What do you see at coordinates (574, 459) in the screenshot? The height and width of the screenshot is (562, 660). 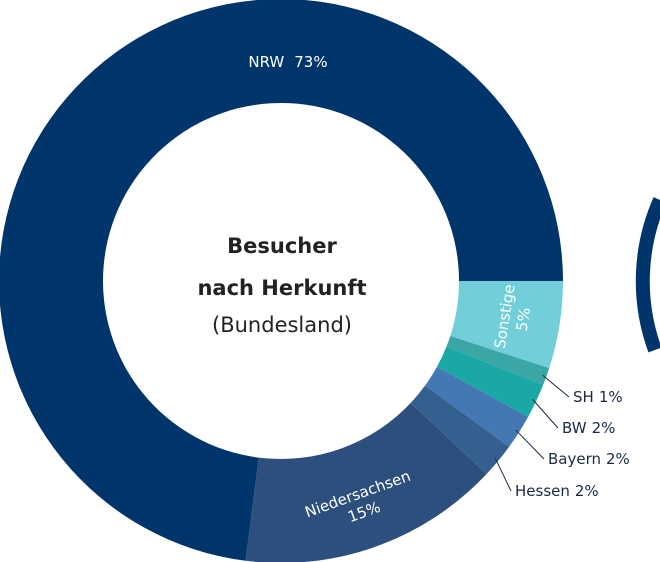 I see `category-label: Bayern` at bounding box center [574, 459].